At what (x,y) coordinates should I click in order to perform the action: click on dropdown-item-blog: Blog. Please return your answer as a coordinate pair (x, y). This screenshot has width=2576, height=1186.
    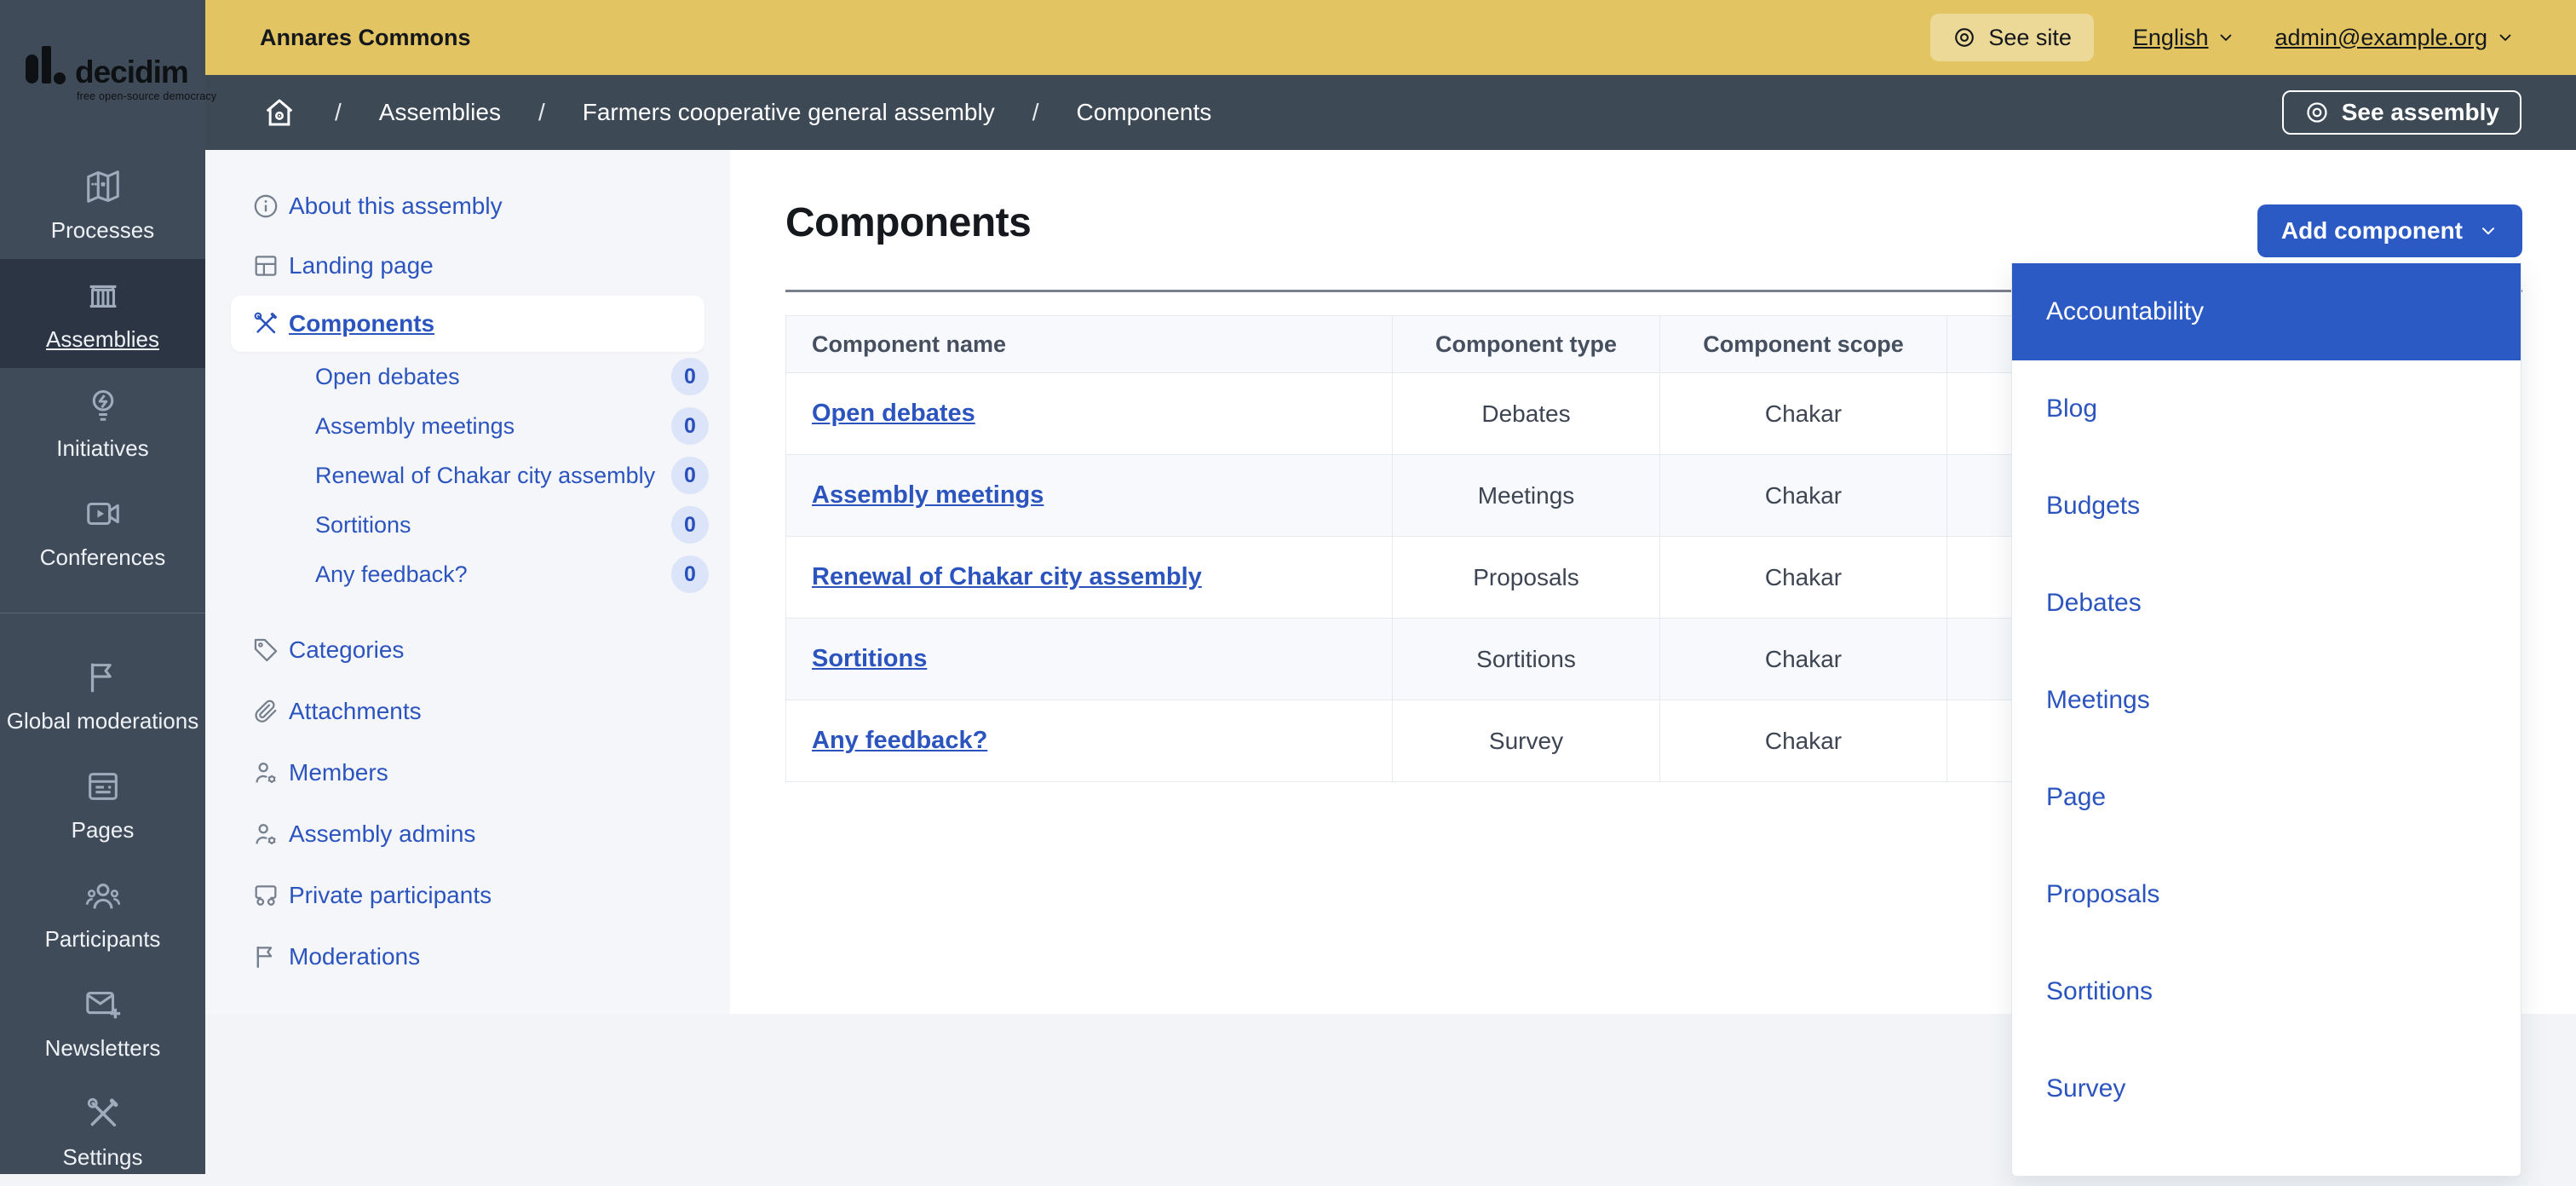
    Looking at the image, I should click on (2072, 409).